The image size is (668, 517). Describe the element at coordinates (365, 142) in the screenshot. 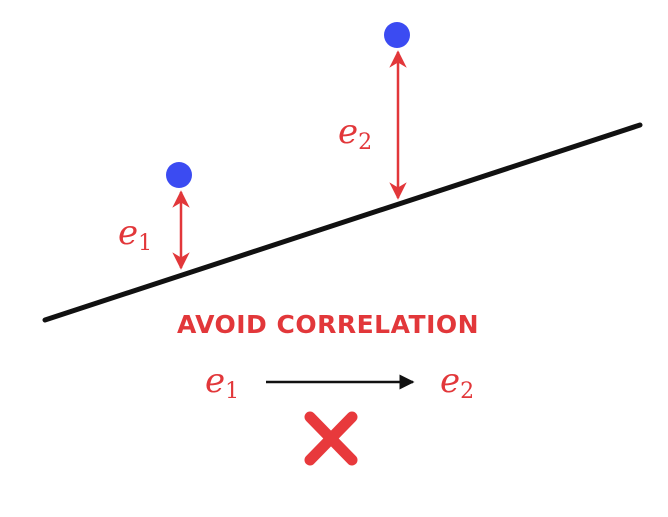

I see `residual-label-2-sub: 2` at that location.